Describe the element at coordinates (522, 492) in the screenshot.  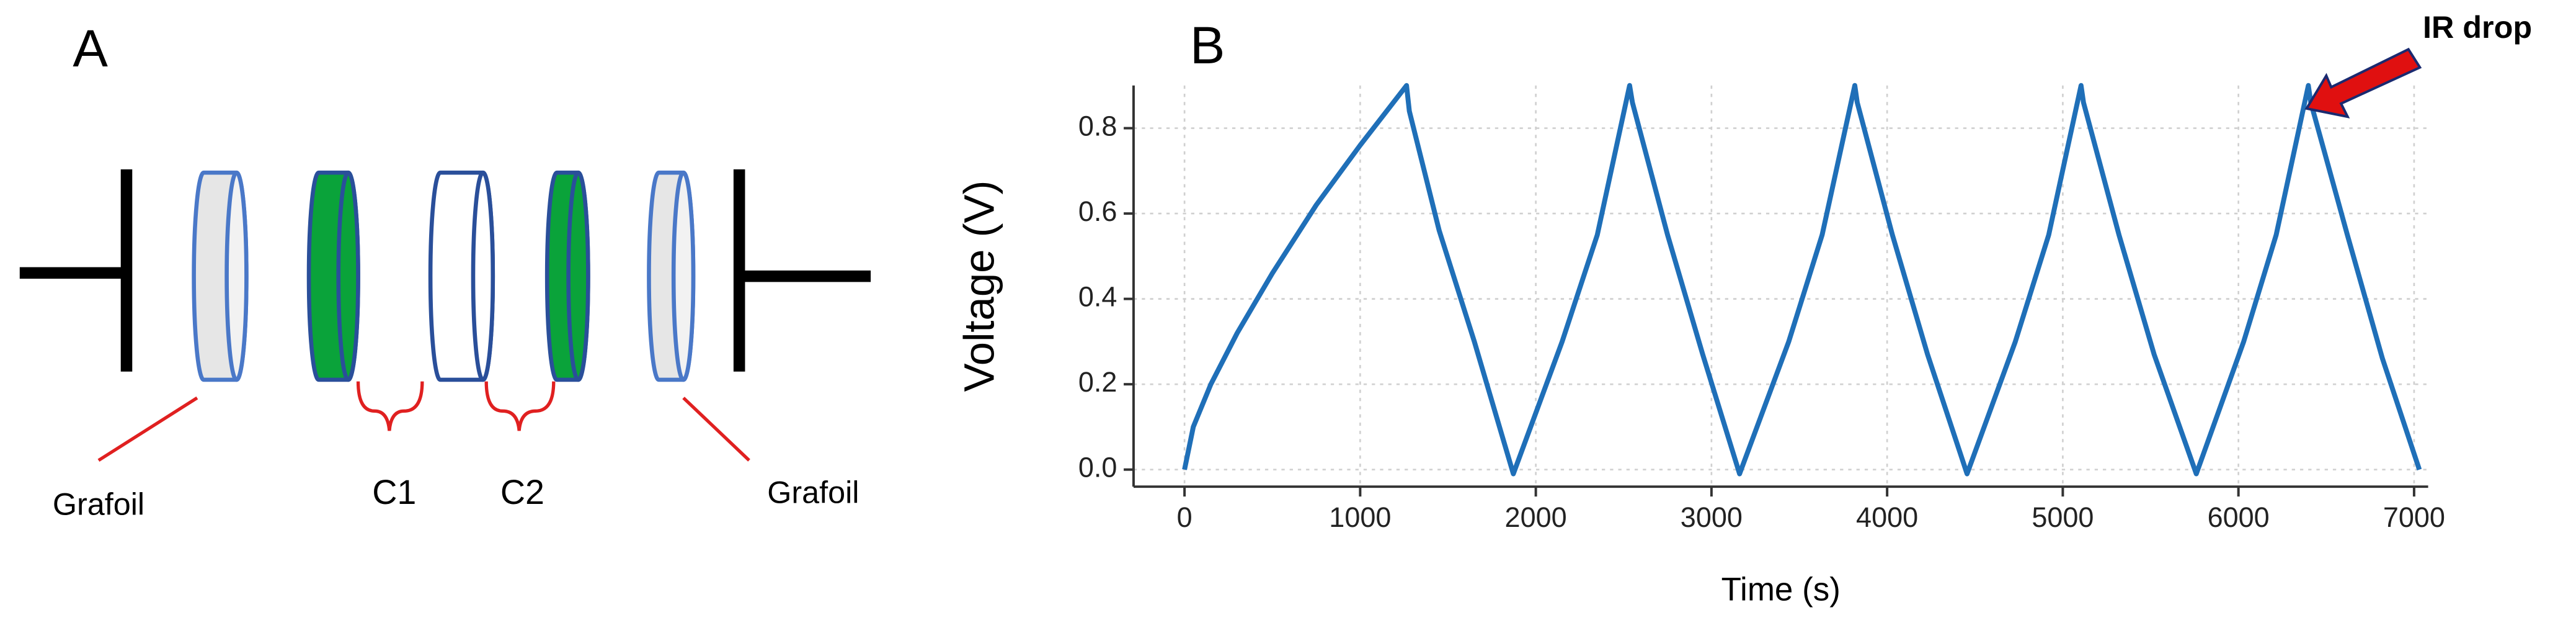
I see `diagram-label: C2` at that location.